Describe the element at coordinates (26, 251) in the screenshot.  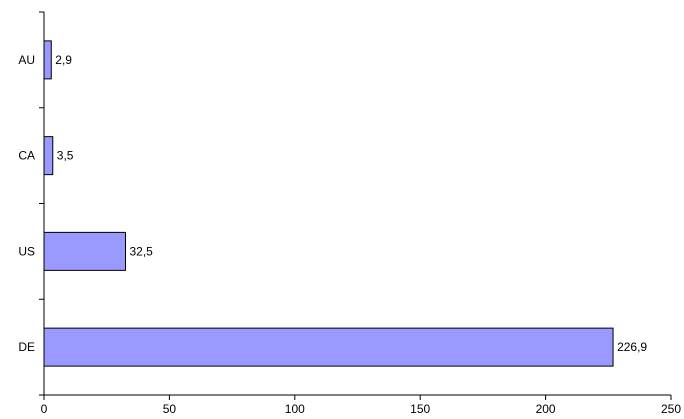
I see `y-tick-label: US` at that location.